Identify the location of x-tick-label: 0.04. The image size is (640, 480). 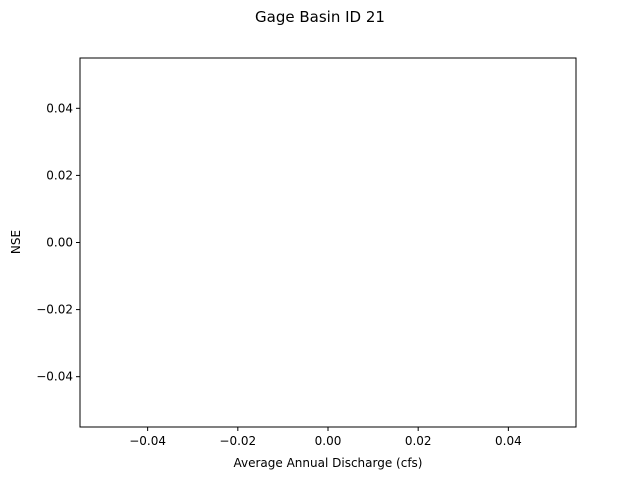
(508, 441).